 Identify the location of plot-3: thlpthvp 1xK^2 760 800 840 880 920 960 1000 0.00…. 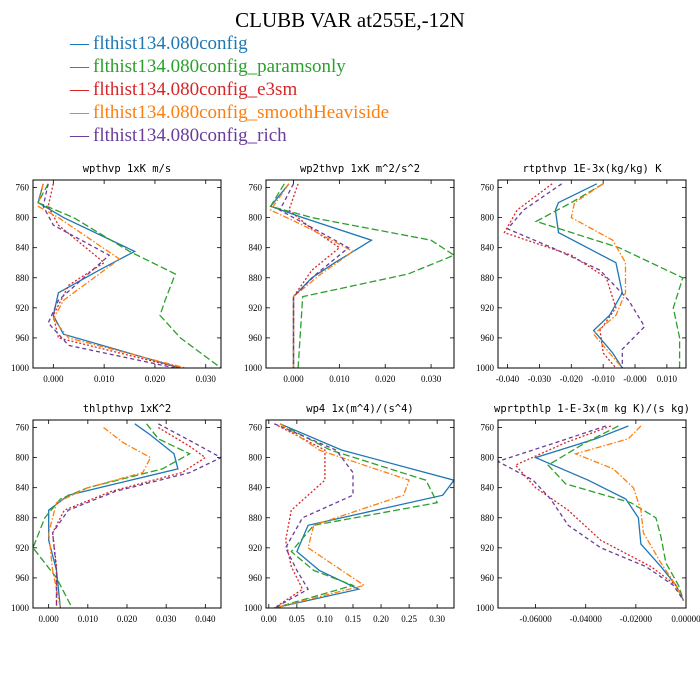
(116, 513).